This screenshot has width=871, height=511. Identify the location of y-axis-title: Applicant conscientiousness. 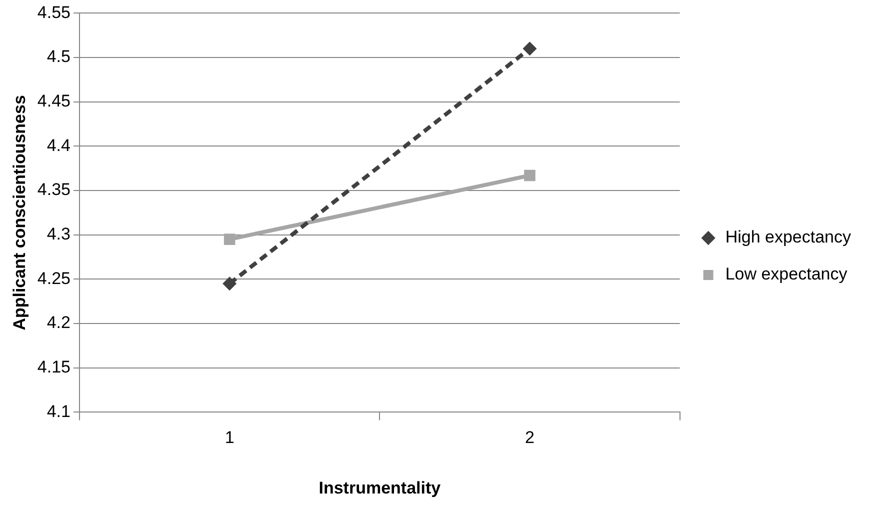
(19, 212).